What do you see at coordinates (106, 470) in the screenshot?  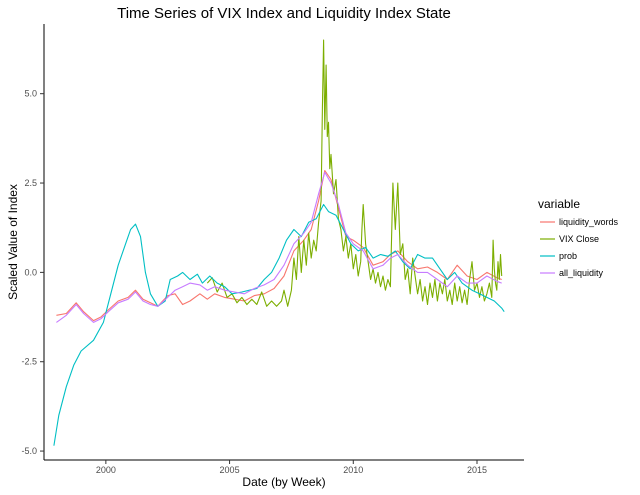 I see `x-tick-label: 2000` at bounding box center [106, 470].